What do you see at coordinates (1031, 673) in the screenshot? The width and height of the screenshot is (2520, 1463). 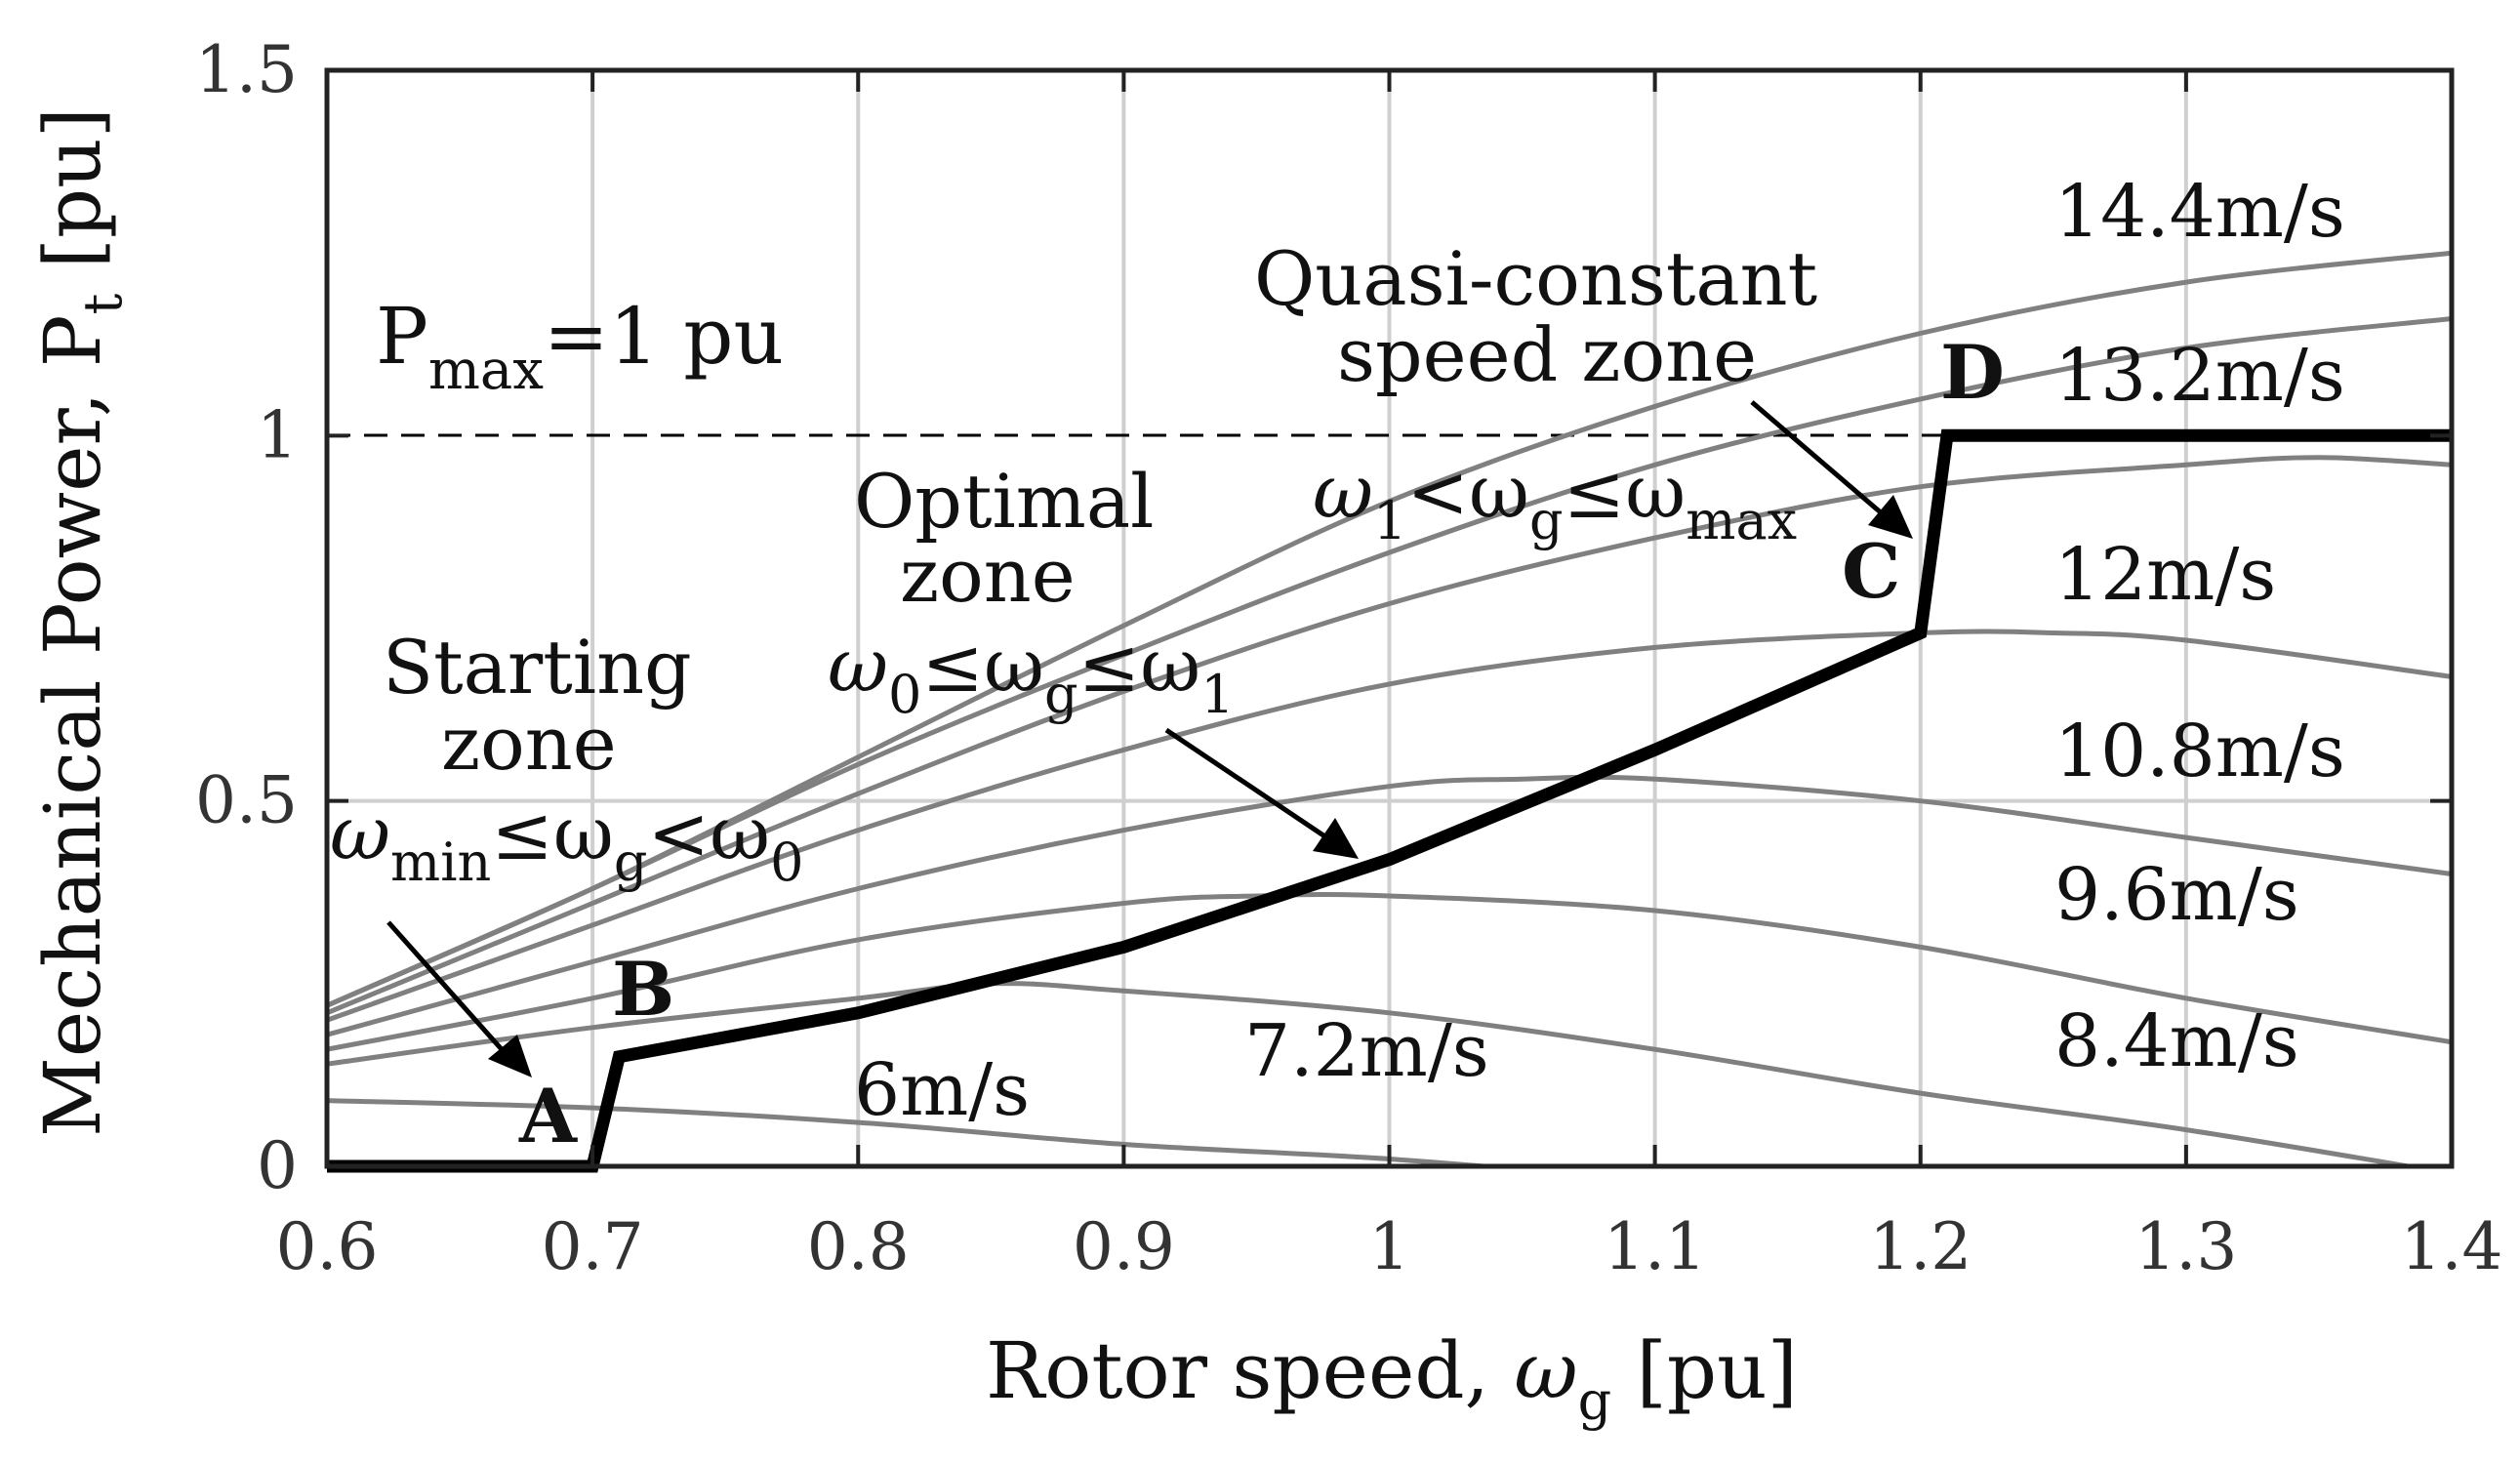 I see `optimal-zone-condition: ω0≤ωg≤ω1` at bounding box center [1031, 673].